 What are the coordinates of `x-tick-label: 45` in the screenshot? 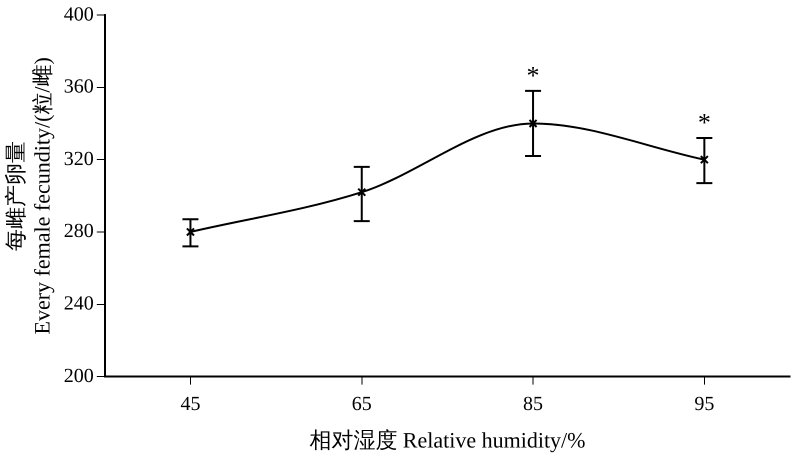 It's located at (190, 403).